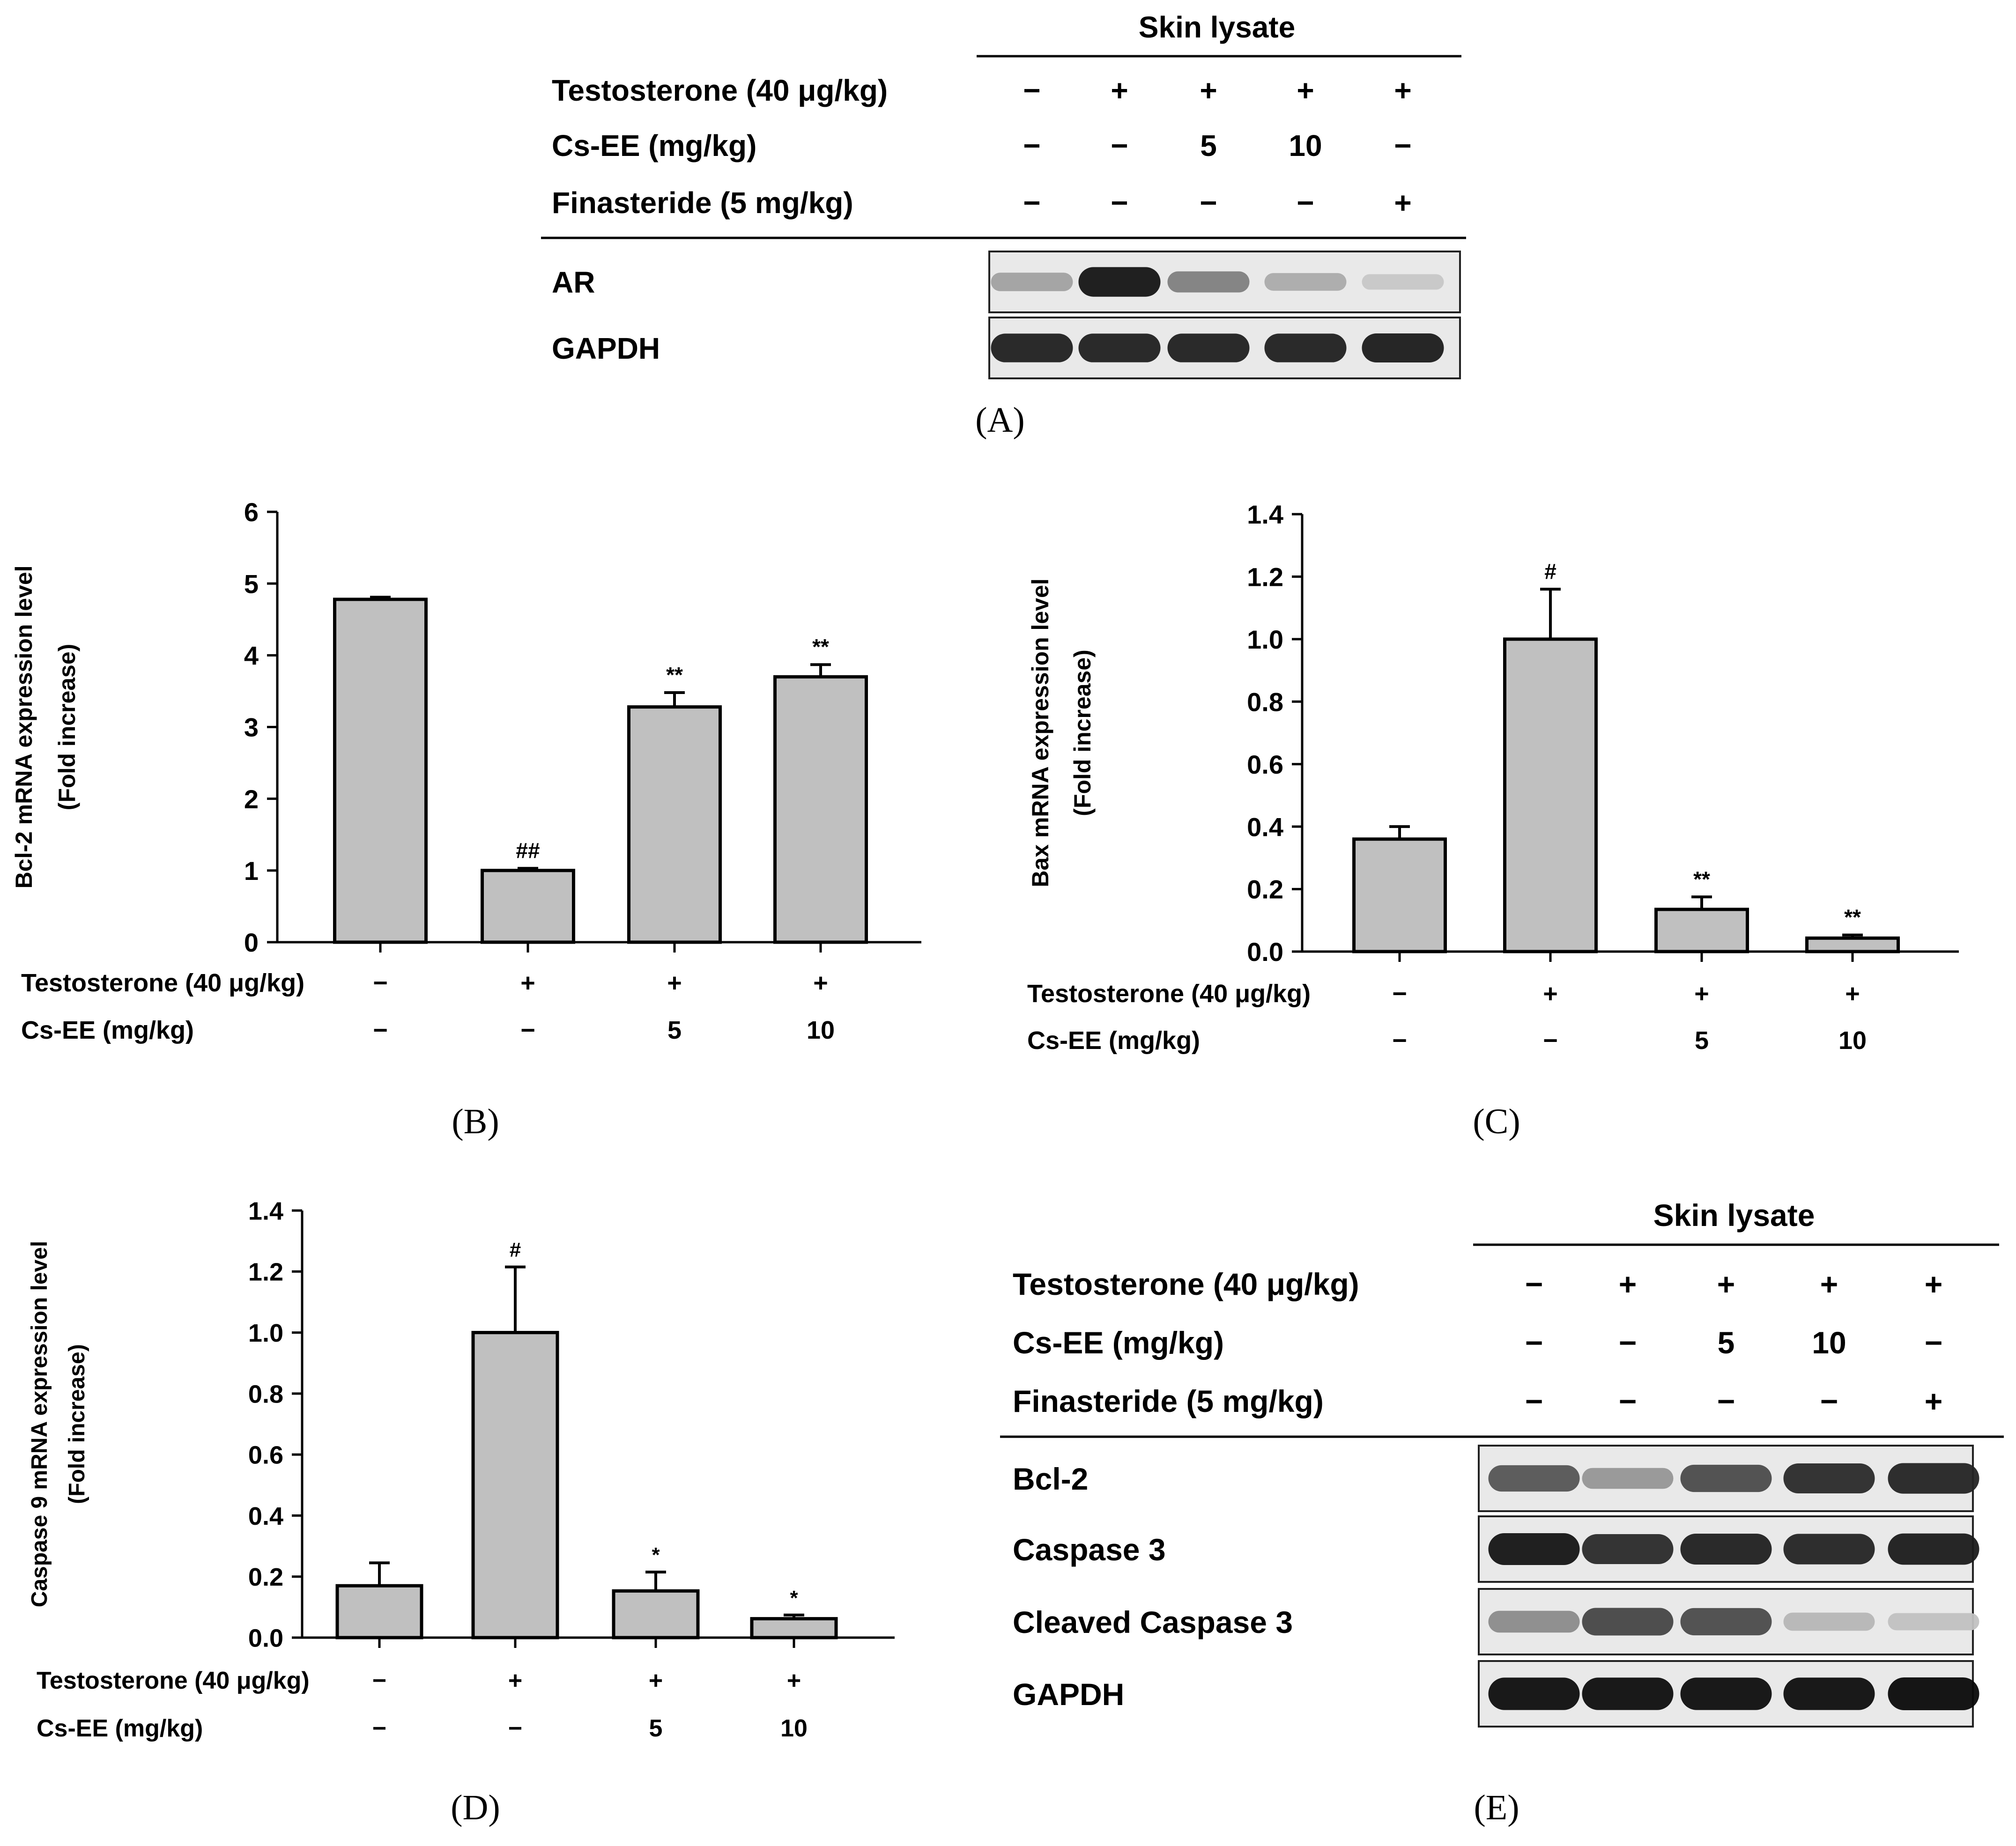 The height and width of the screenshot is (1846, 2016). I want to click on panel-e-band-label: Cleaved Caspase 3, so click(1153, 1622).